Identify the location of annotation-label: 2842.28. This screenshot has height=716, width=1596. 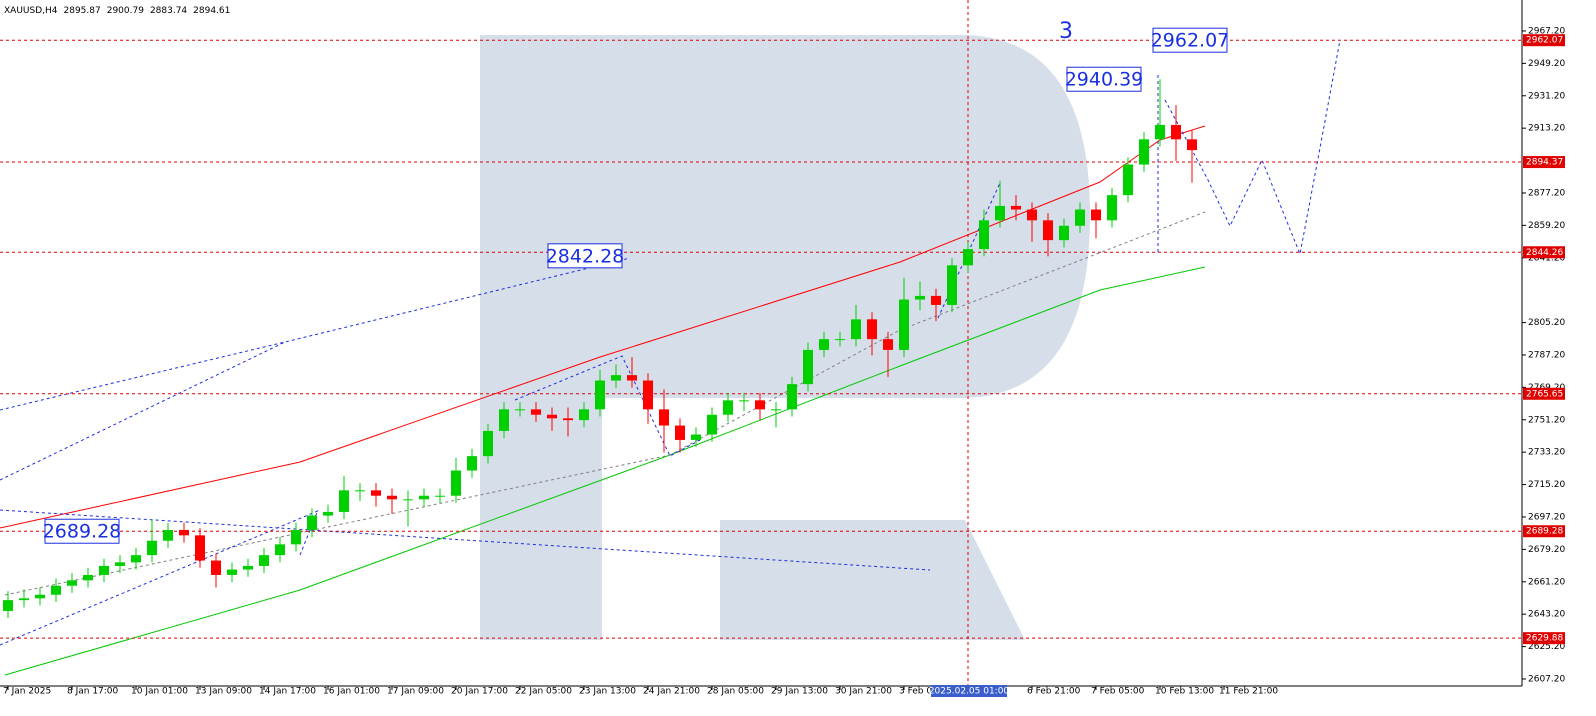
(585, 256).